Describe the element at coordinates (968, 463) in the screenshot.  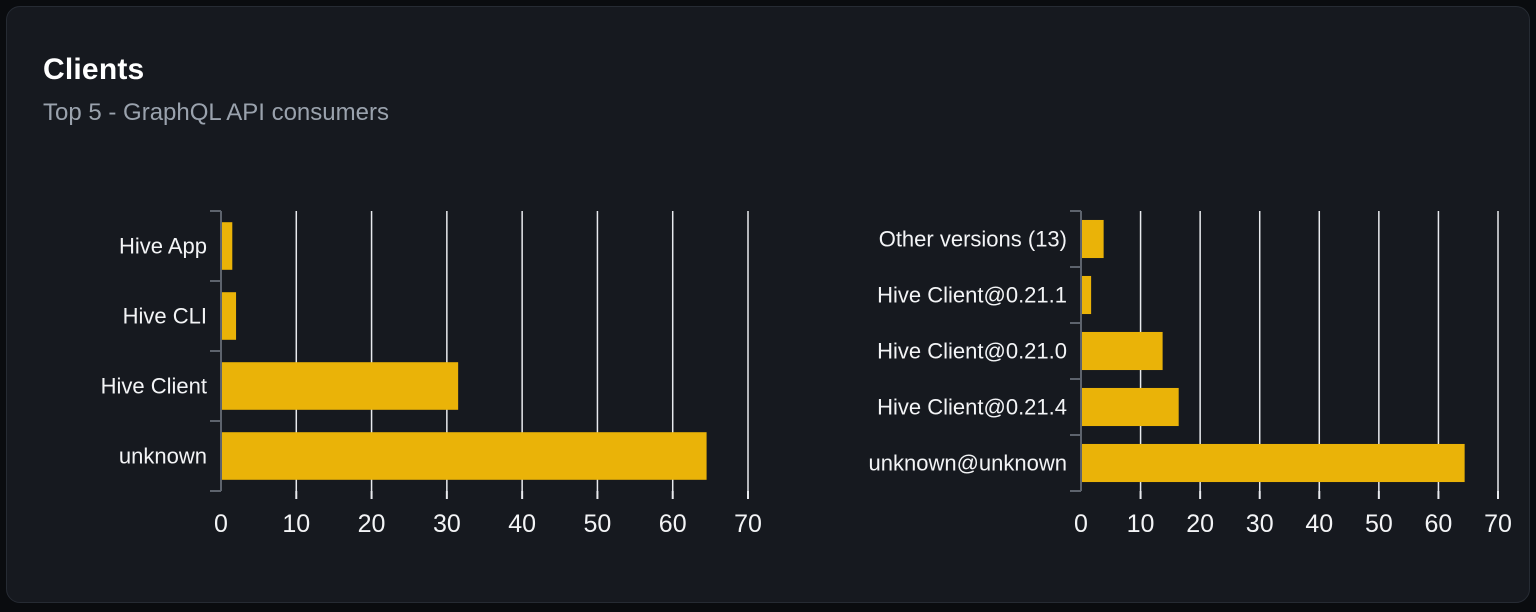
I see `category-label: unknown@unknown` at that location.